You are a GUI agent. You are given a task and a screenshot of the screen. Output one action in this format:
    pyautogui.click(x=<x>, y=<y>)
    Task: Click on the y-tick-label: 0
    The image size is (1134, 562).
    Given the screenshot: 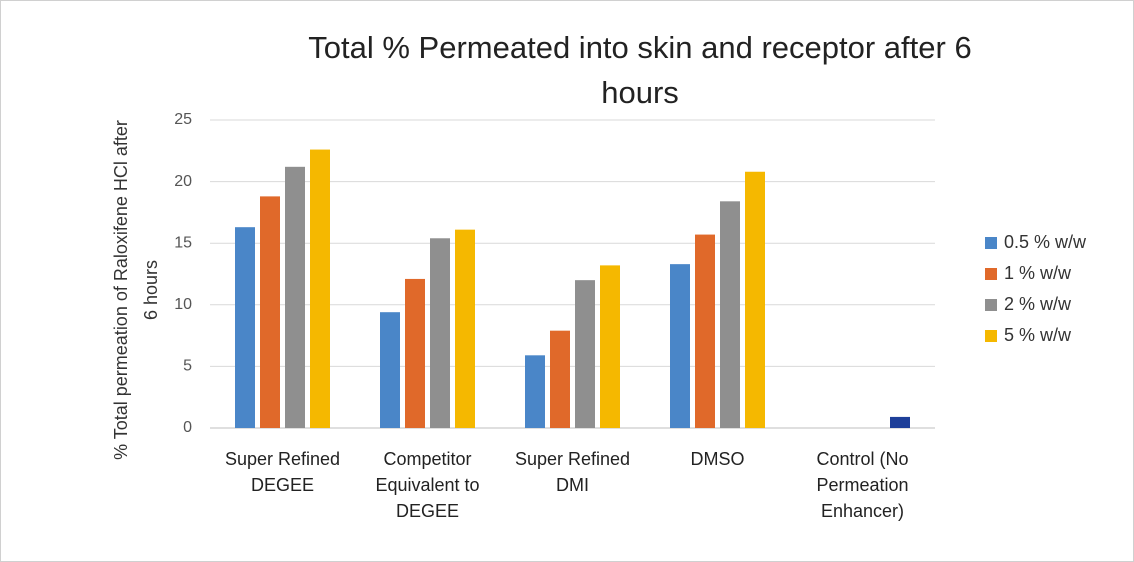 What is the action you would take?
    pyautogui.click(x=187, y=427)
    